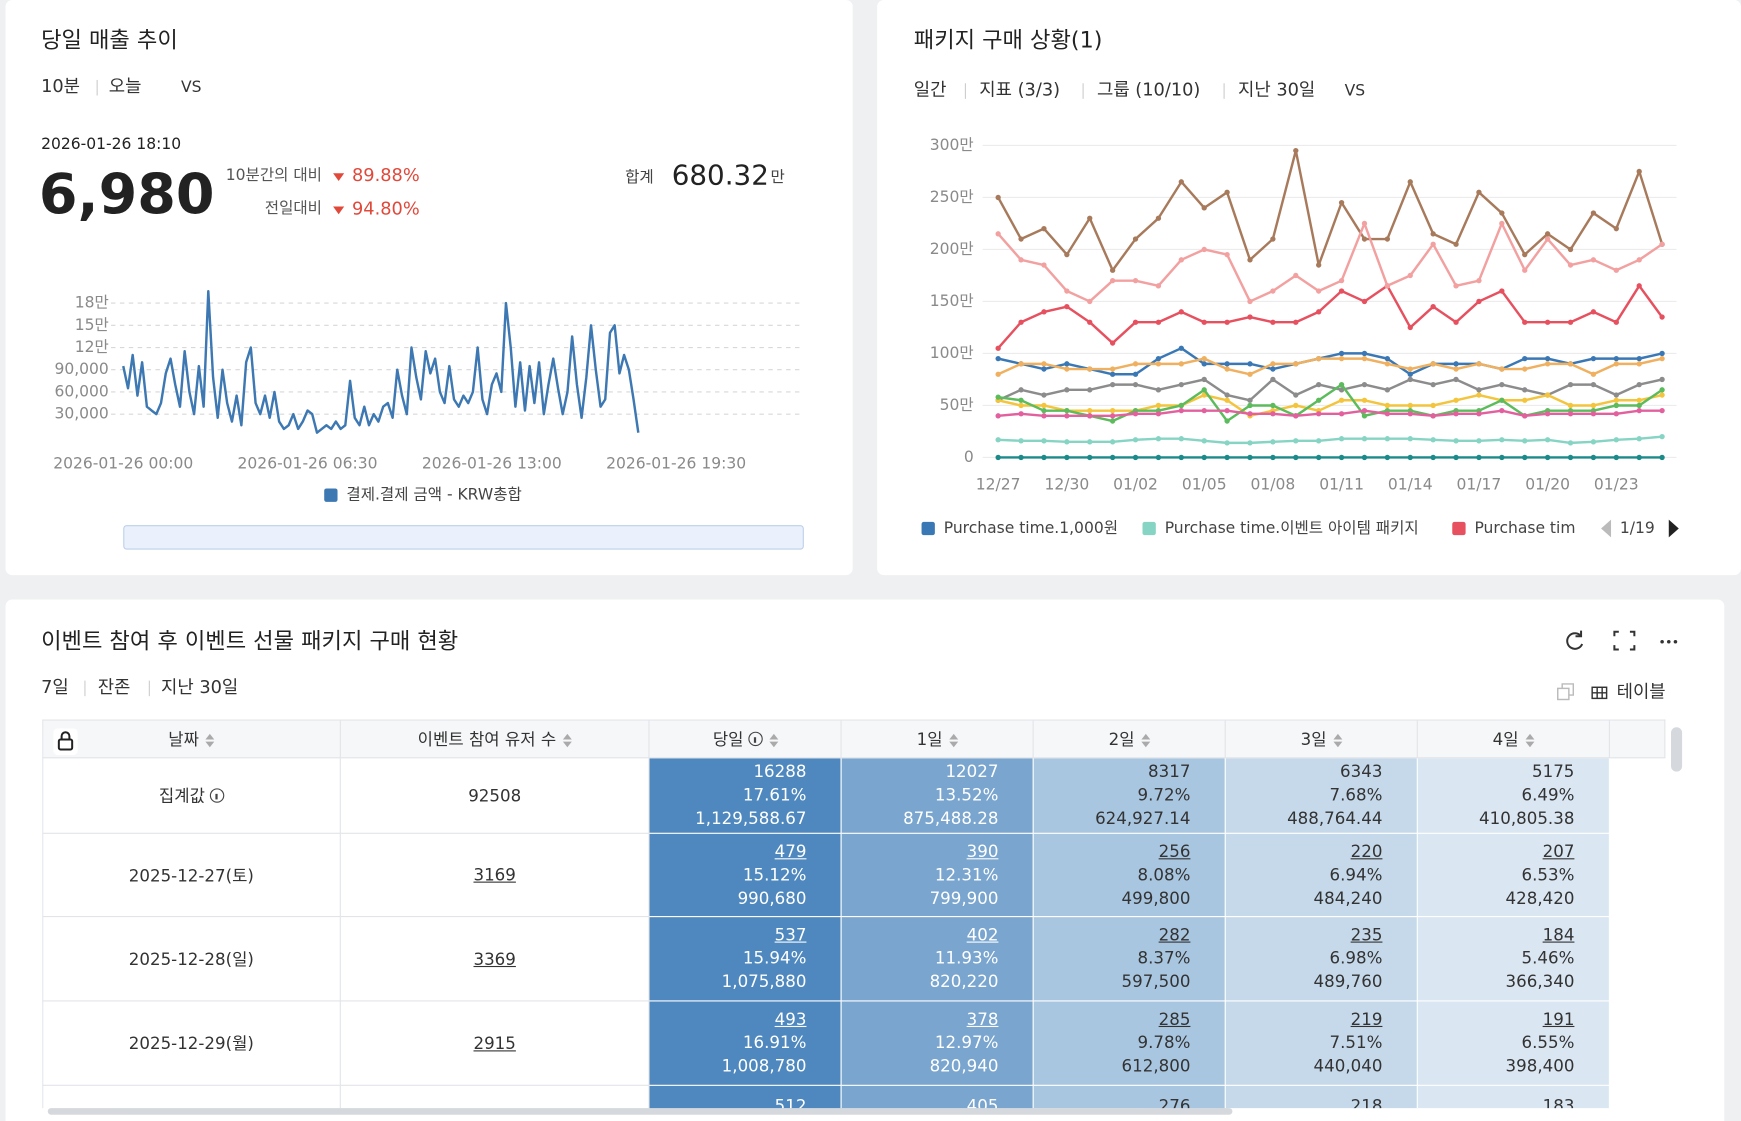 The height and width of the screenshot is (1121, 1741). I want to click on retained-count: 220, so click(1366, 851).